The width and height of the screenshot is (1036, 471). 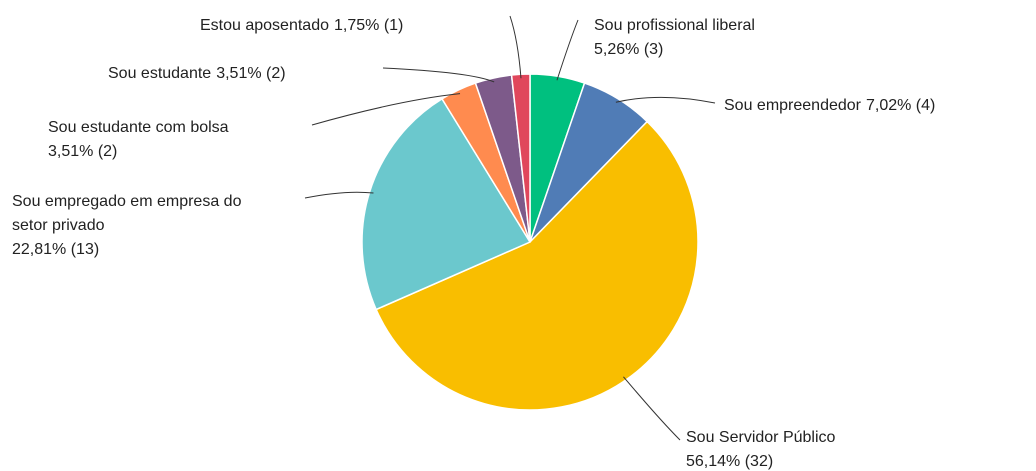 I want to click on slice-label: Sou Servidor Público 56,14% (32), so click(x=836, y=448).